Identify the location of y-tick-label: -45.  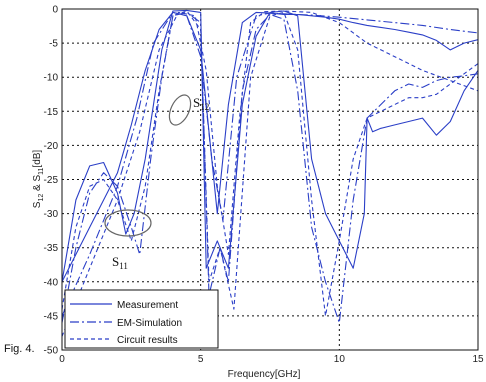
(51, 316).